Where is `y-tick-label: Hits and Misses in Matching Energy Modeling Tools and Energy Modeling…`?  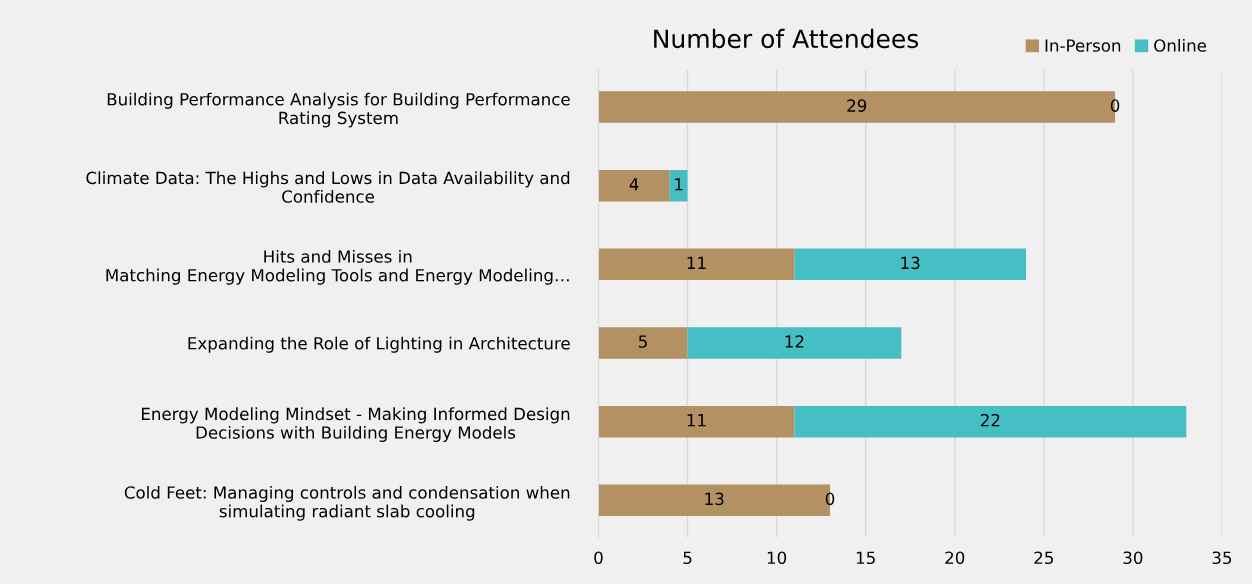 y-tick-label: Hits and Misses in Matching Energy Modeling Tools and Energy Modeling… is located at coordinates (337, 267).